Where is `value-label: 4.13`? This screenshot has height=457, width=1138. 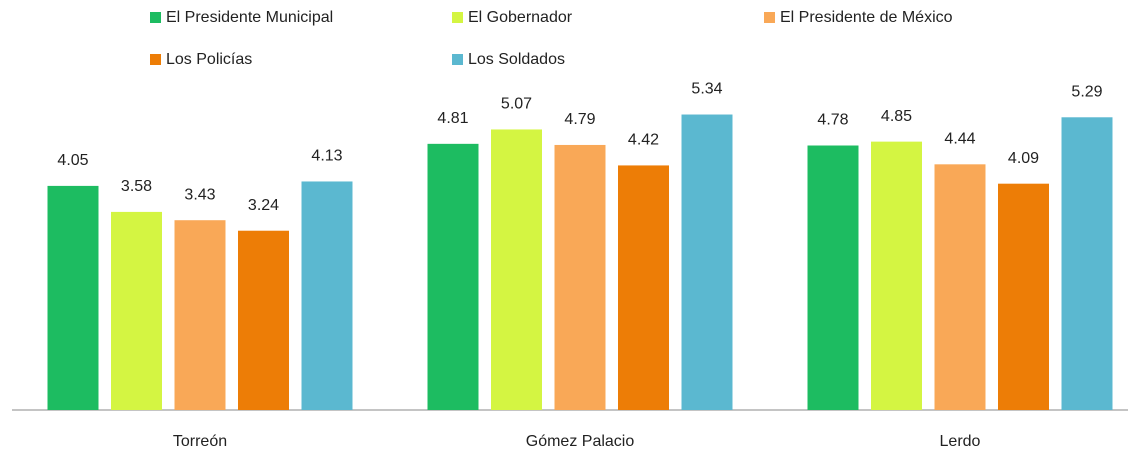 value-label: 4.13 is located at coordinates (326, 156).